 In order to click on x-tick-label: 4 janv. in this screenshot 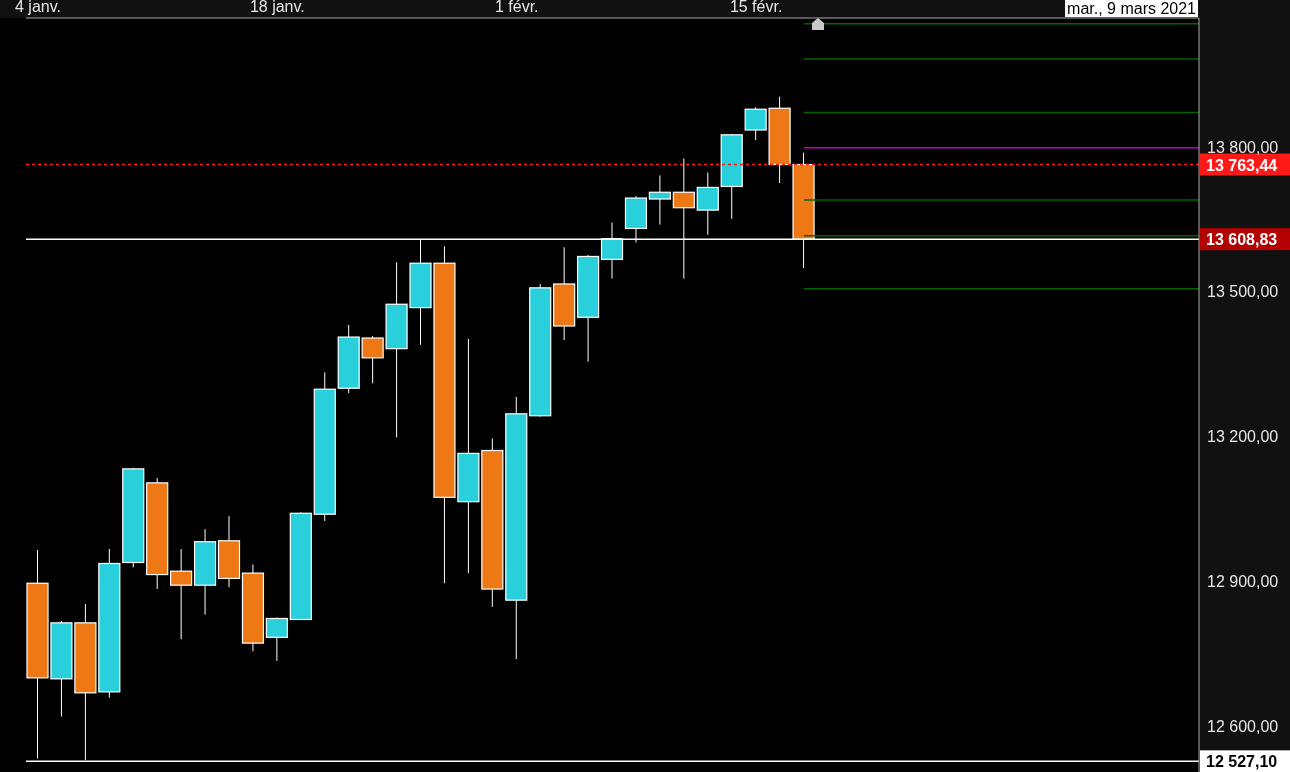, I will do `click(37, 7)`.